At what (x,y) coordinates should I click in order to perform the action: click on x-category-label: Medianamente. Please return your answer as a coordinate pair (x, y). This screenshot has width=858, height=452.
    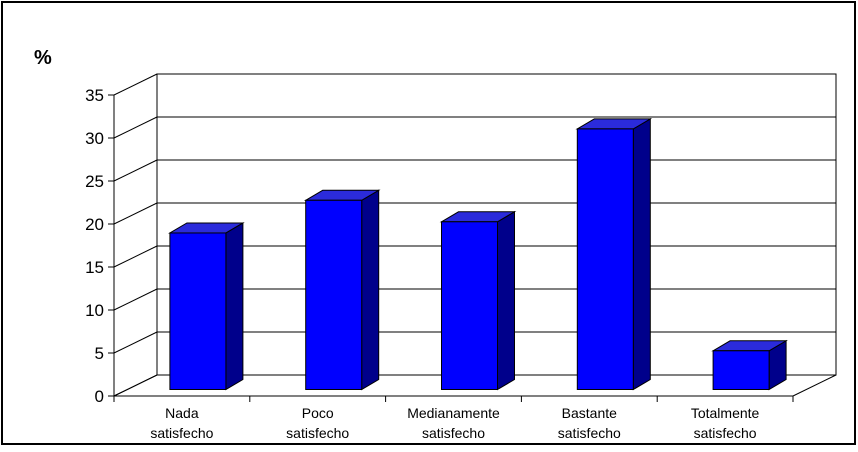
    Looking at the image, I should click on (453, 413).